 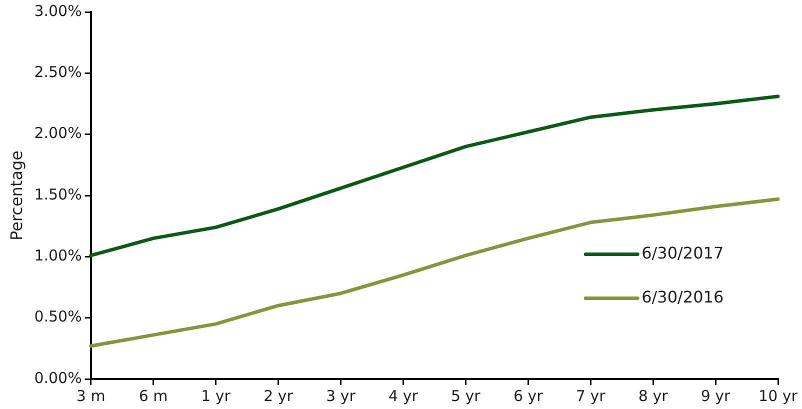 What do you see at coordinates (58, 317) in the screenshot?
I see `y-tick-label: 0.50%` at bounding box center [58, 317].